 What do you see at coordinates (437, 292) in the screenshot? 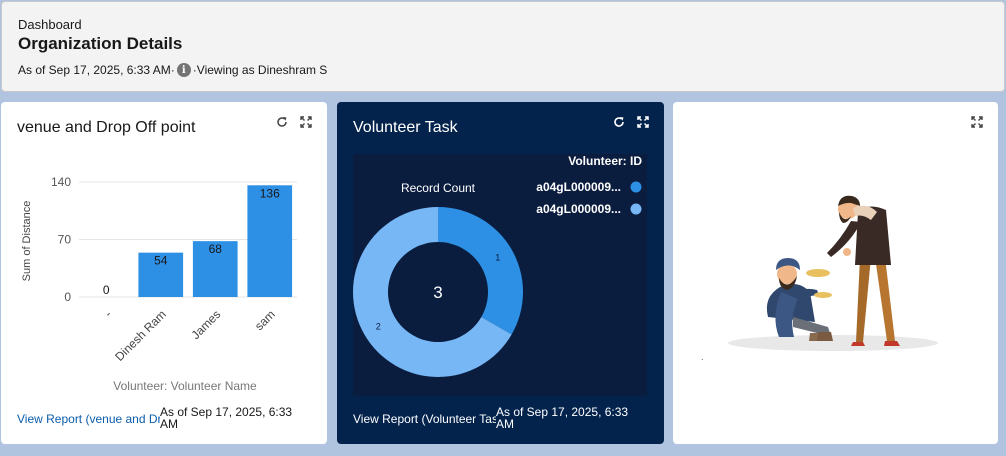
I see `donut-total: 3` at bounding box center [437, 292].